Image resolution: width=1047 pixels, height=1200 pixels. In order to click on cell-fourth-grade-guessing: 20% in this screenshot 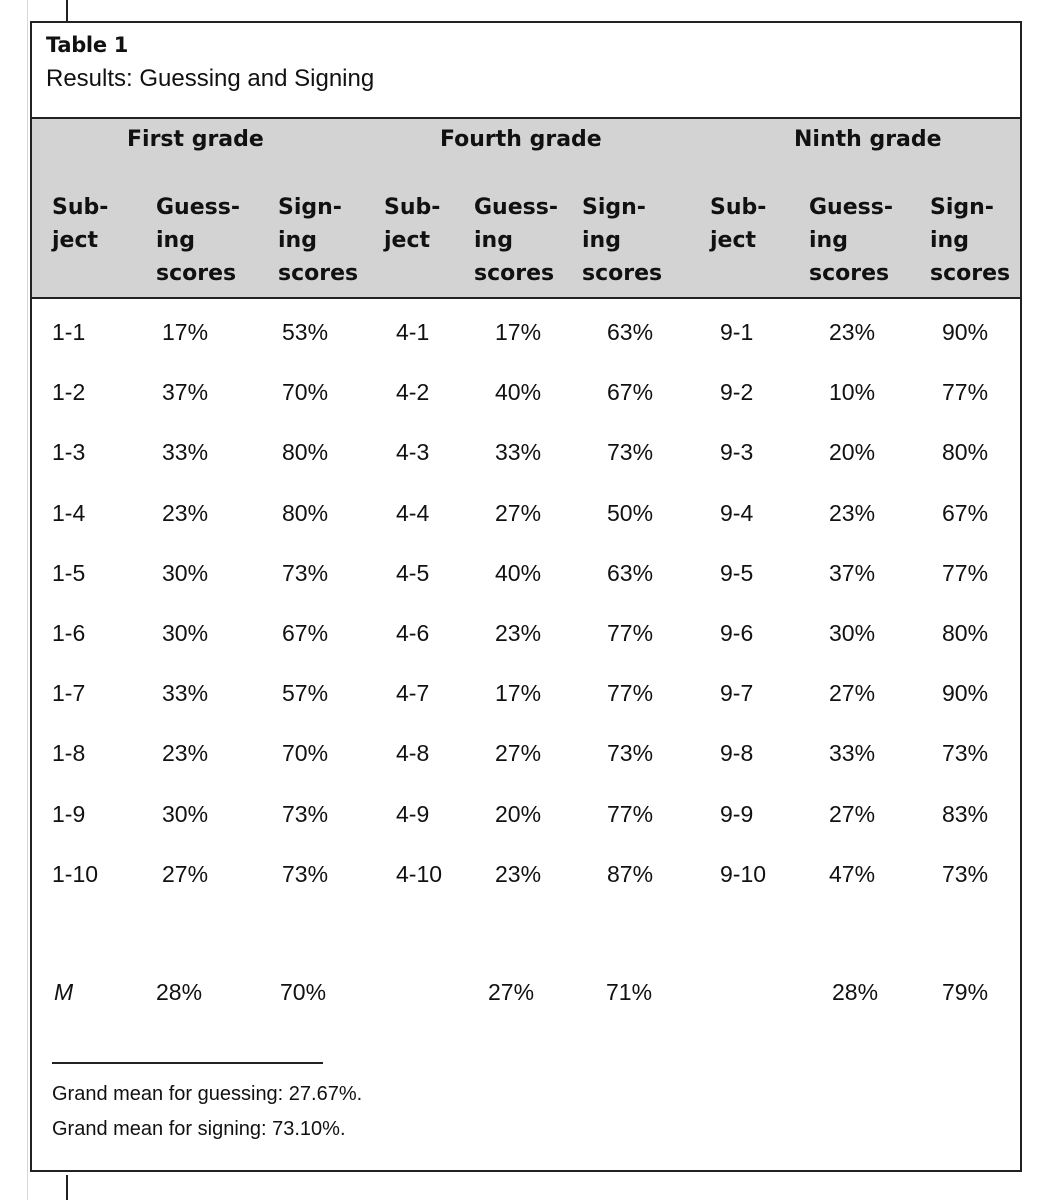, I will do `click(518, 813)`.